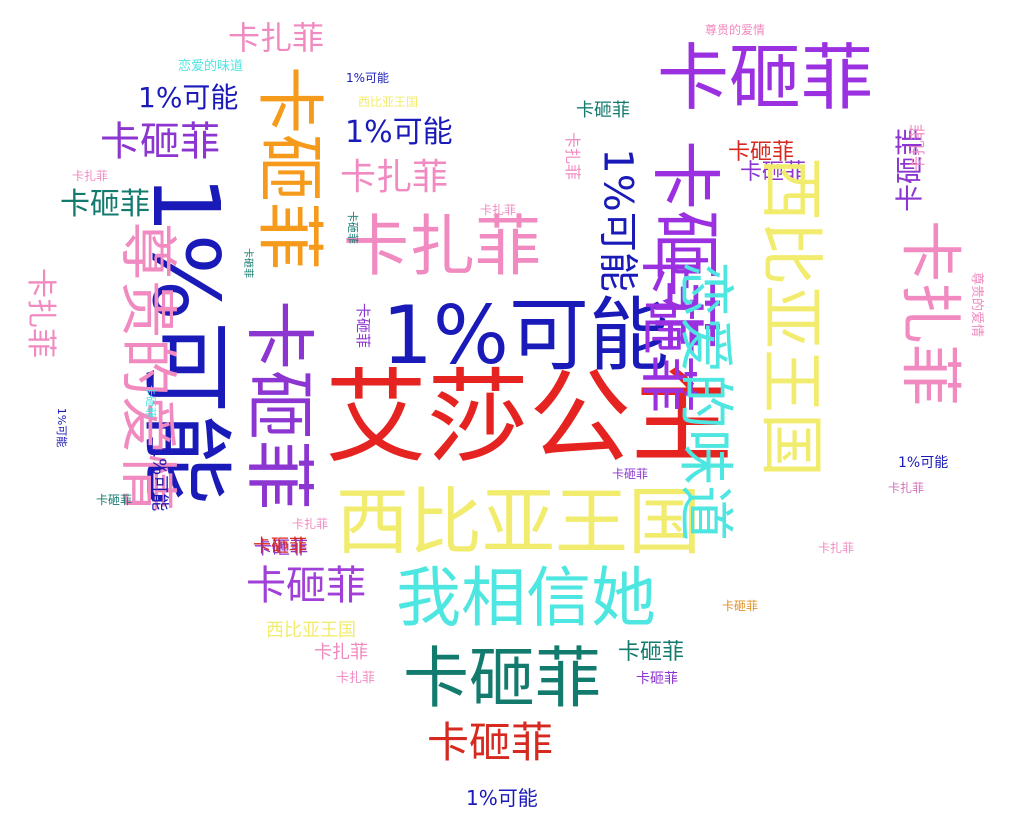 The width and height of the screenshot is (1024, 818). What do you see at coordinates (526, 598) in the screenshot?
I see `word: 我相信她` at bounding box center [526, 598].